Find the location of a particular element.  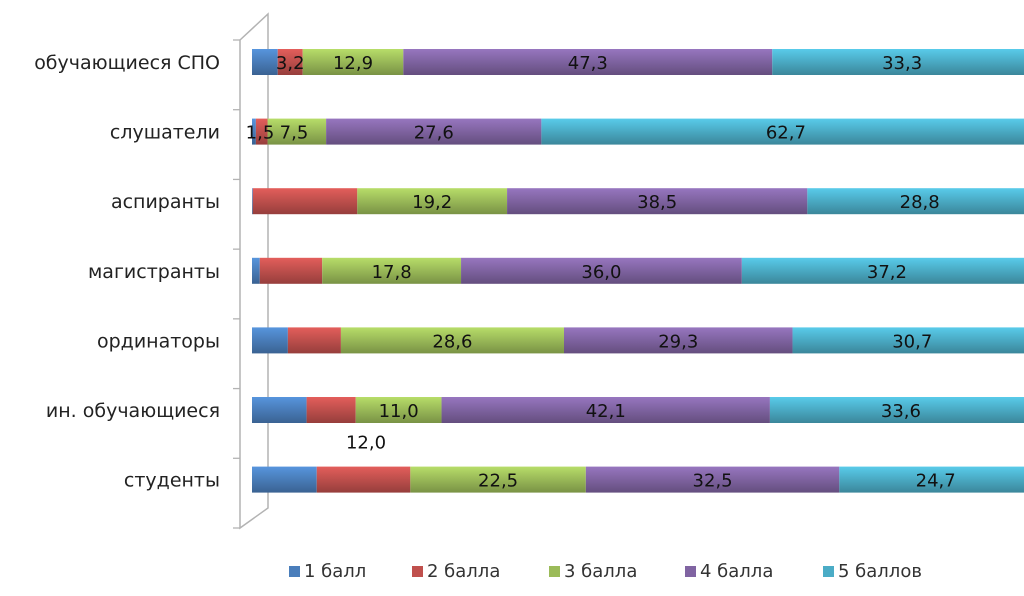

data-label: 32,5 is located at coordinates (713, 481).